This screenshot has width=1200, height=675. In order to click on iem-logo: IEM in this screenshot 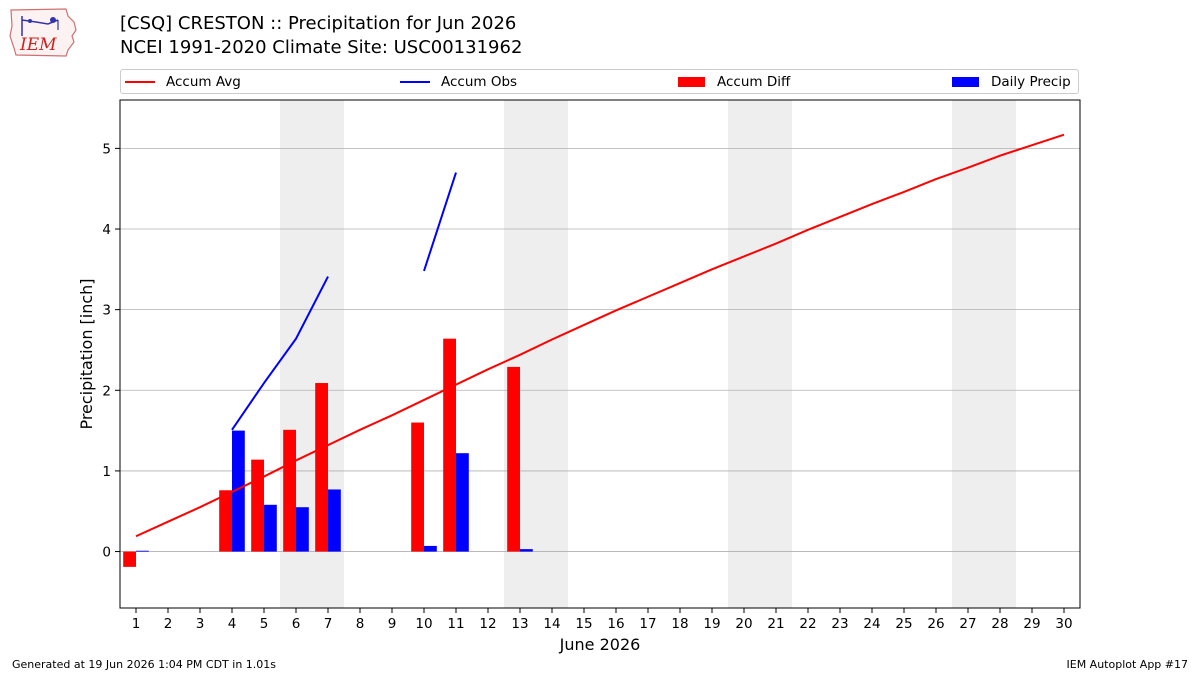, I will do `click(44, 32)`.